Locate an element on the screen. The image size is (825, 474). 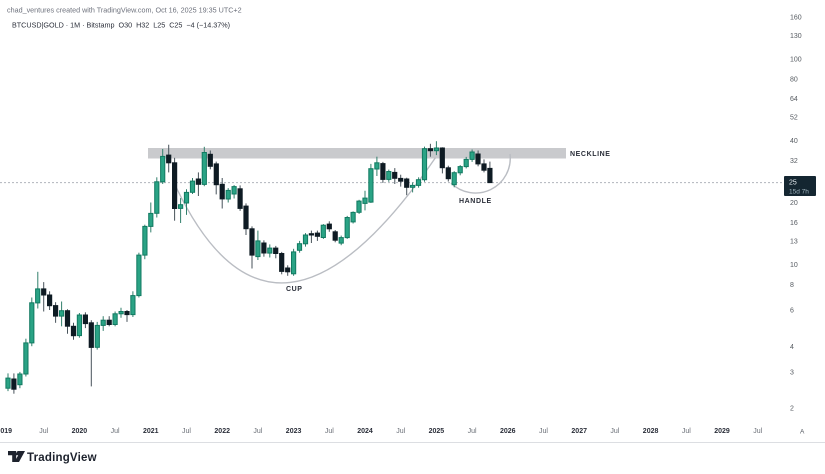
svg-text: 2027 is located at coordinates (579, 431).